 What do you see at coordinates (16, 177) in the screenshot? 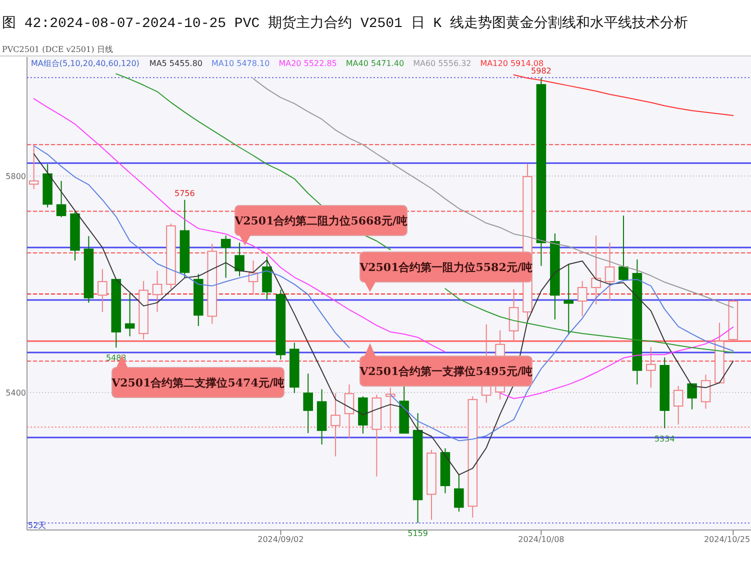
I see `y-tick-label: 5800` at bounding box center [16, 177].